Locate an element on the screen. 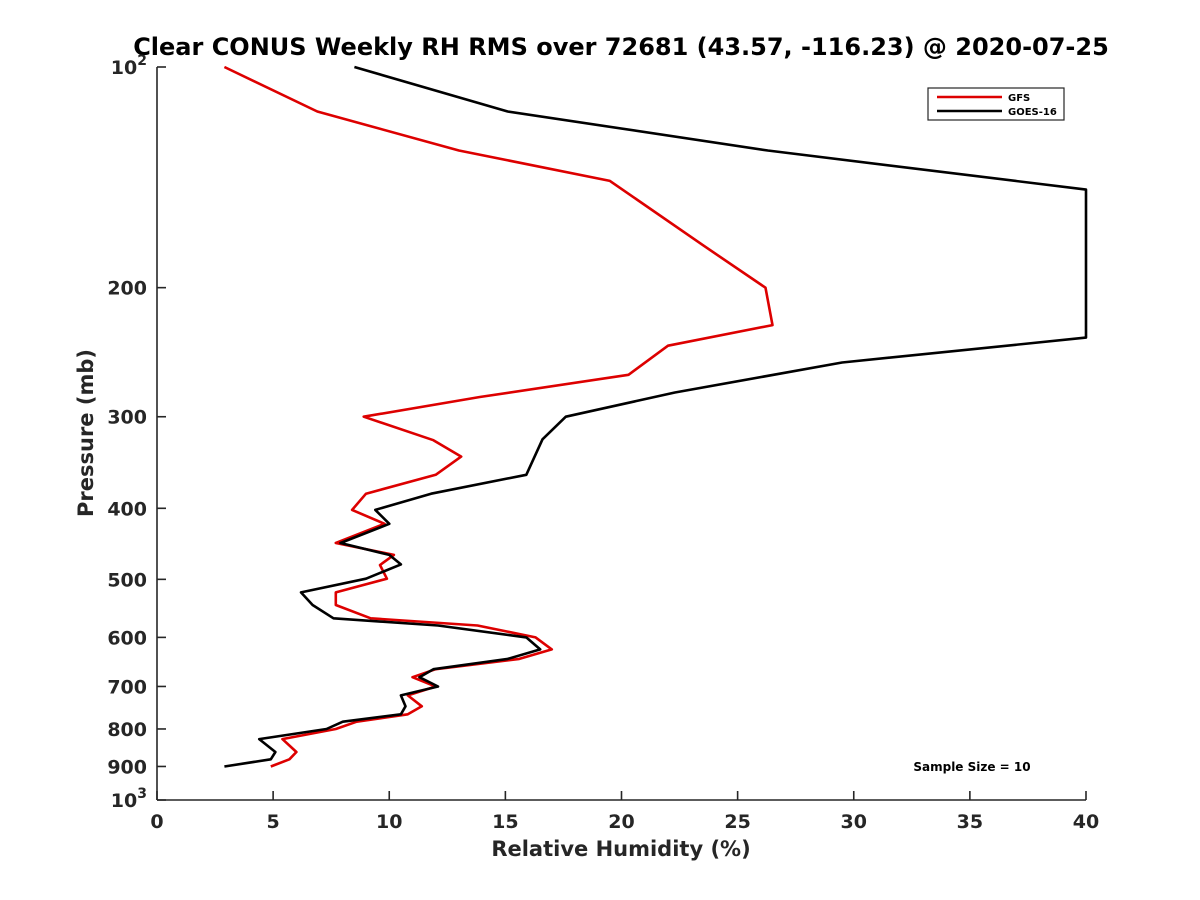 The width and height of the screenshot is (1200, 900). legend-items: GFS GOES-16 is located at coordinates (997, 105).